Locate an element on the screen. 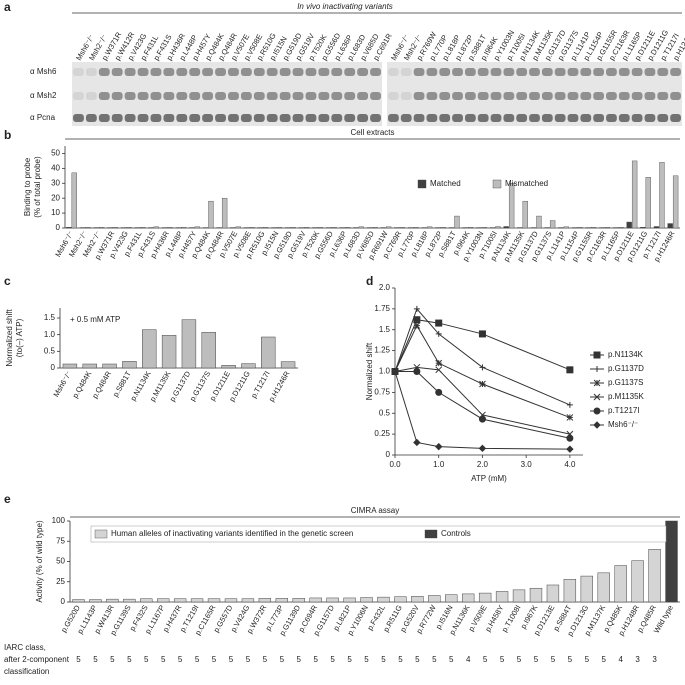 The image size is (685, 685). x-tick-label: 1.0 is located at coordinates (439, 464).